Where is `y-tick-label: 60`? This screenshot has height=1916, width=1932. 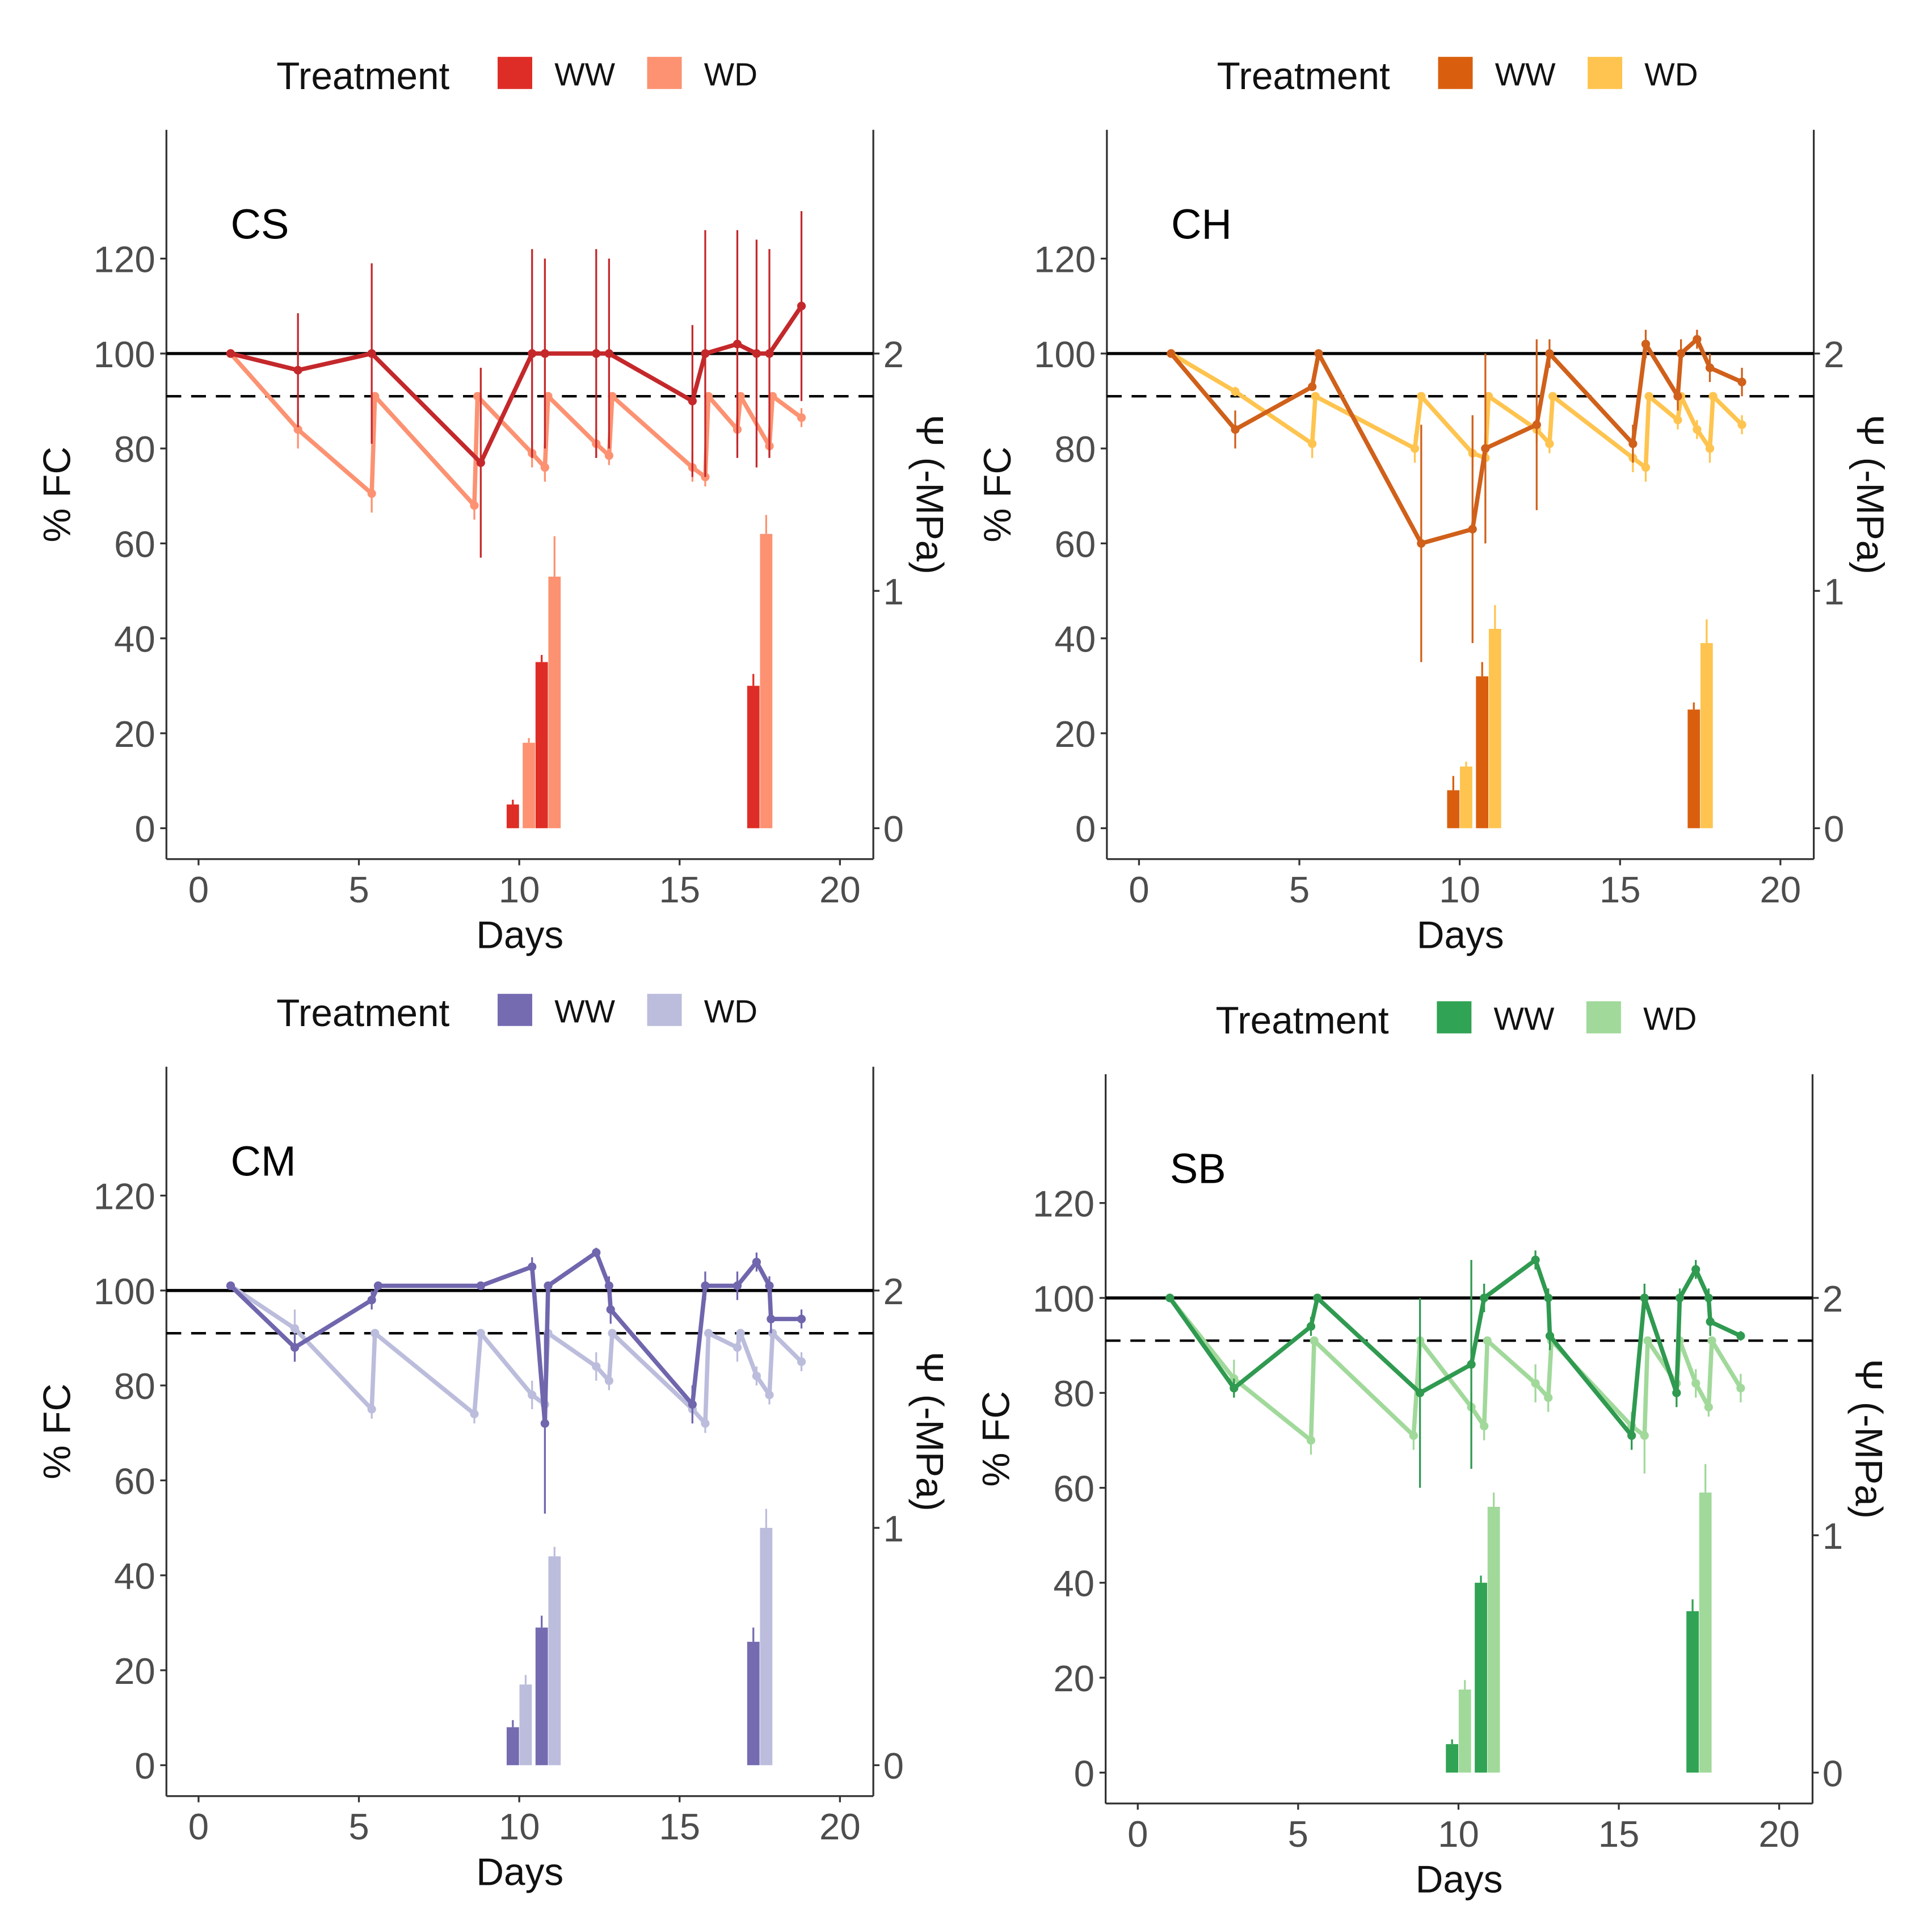 y-tick-label: 60 is located at coordinates (134, 1481).